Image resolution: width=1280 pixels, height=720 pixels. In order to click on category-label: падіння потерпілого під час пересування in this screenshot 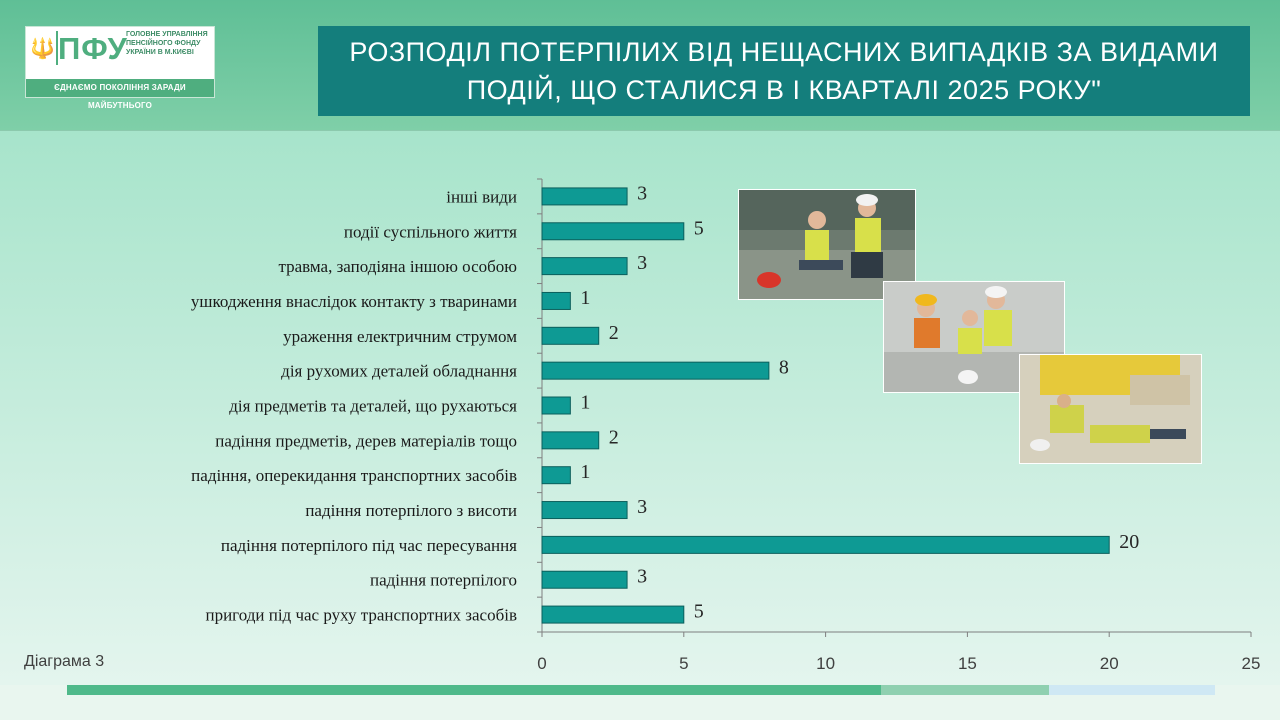, I will do `click(369, 545)`.